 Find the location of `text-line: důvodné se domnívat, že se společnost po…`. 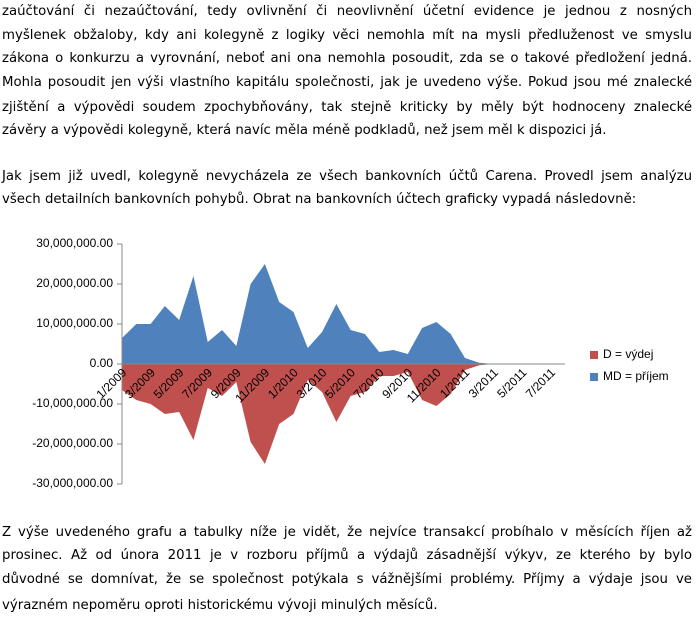

text-line: důvodné se domnívat, že se společnost po… is located at coordinates (347, 579).